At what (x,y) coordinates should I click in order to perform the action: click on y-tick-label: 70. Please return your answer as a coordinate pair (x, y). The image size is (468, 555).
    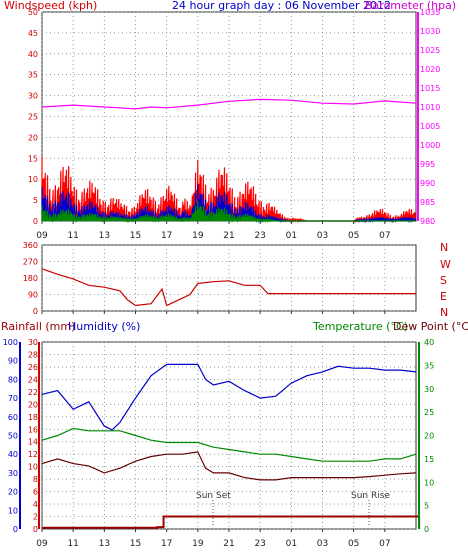
    Looking at the image, I should click on (13, 398).